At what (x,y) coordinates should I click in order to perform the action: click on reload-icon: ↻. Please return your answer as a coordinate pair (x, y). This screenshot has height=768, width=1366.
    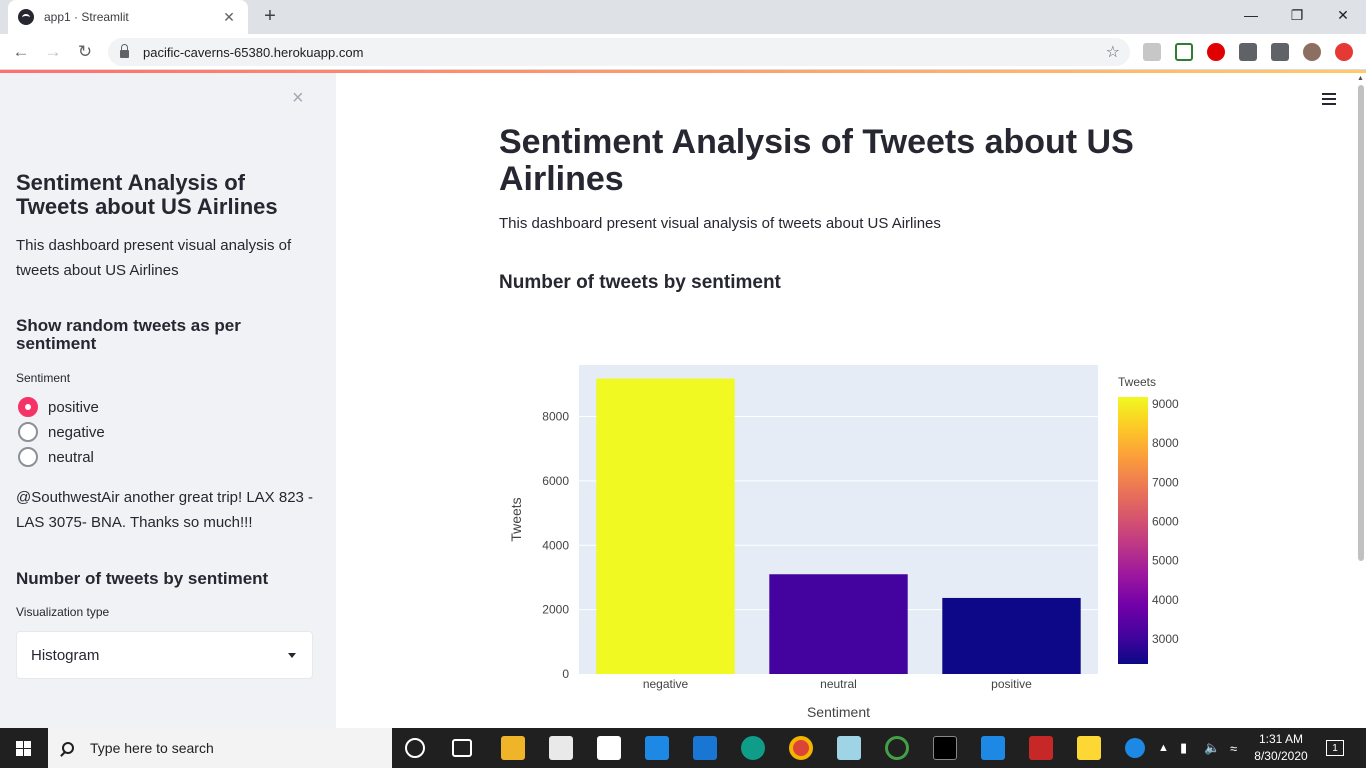
    Looking at the image, I should click on (85, 51).